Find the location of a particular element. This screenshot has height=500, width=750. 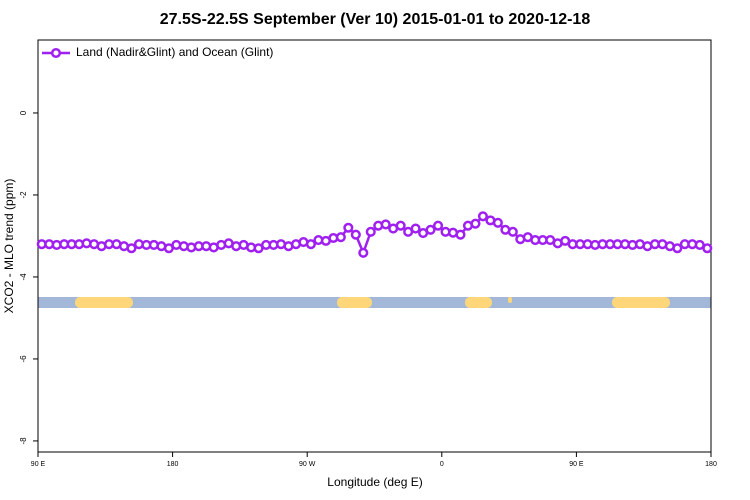

y-tick-label: -6 is located at coordinates (23, 359).